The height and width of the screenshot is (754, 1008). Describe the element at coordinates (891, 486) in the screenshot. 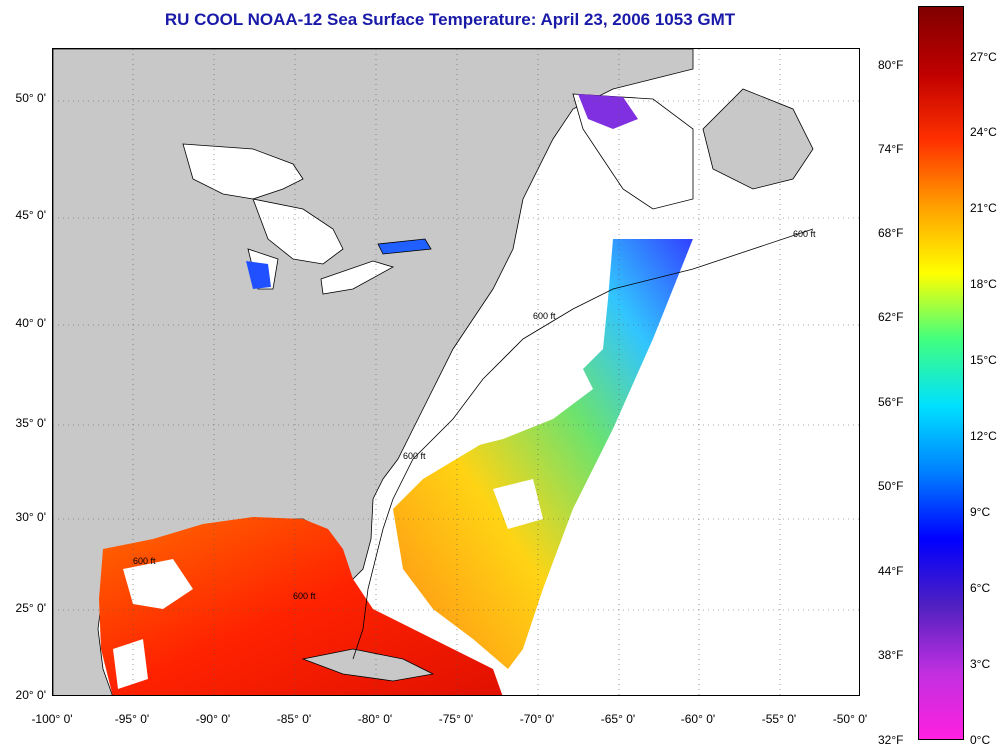

I see `colorbar-f-label: 50°F` at that location.